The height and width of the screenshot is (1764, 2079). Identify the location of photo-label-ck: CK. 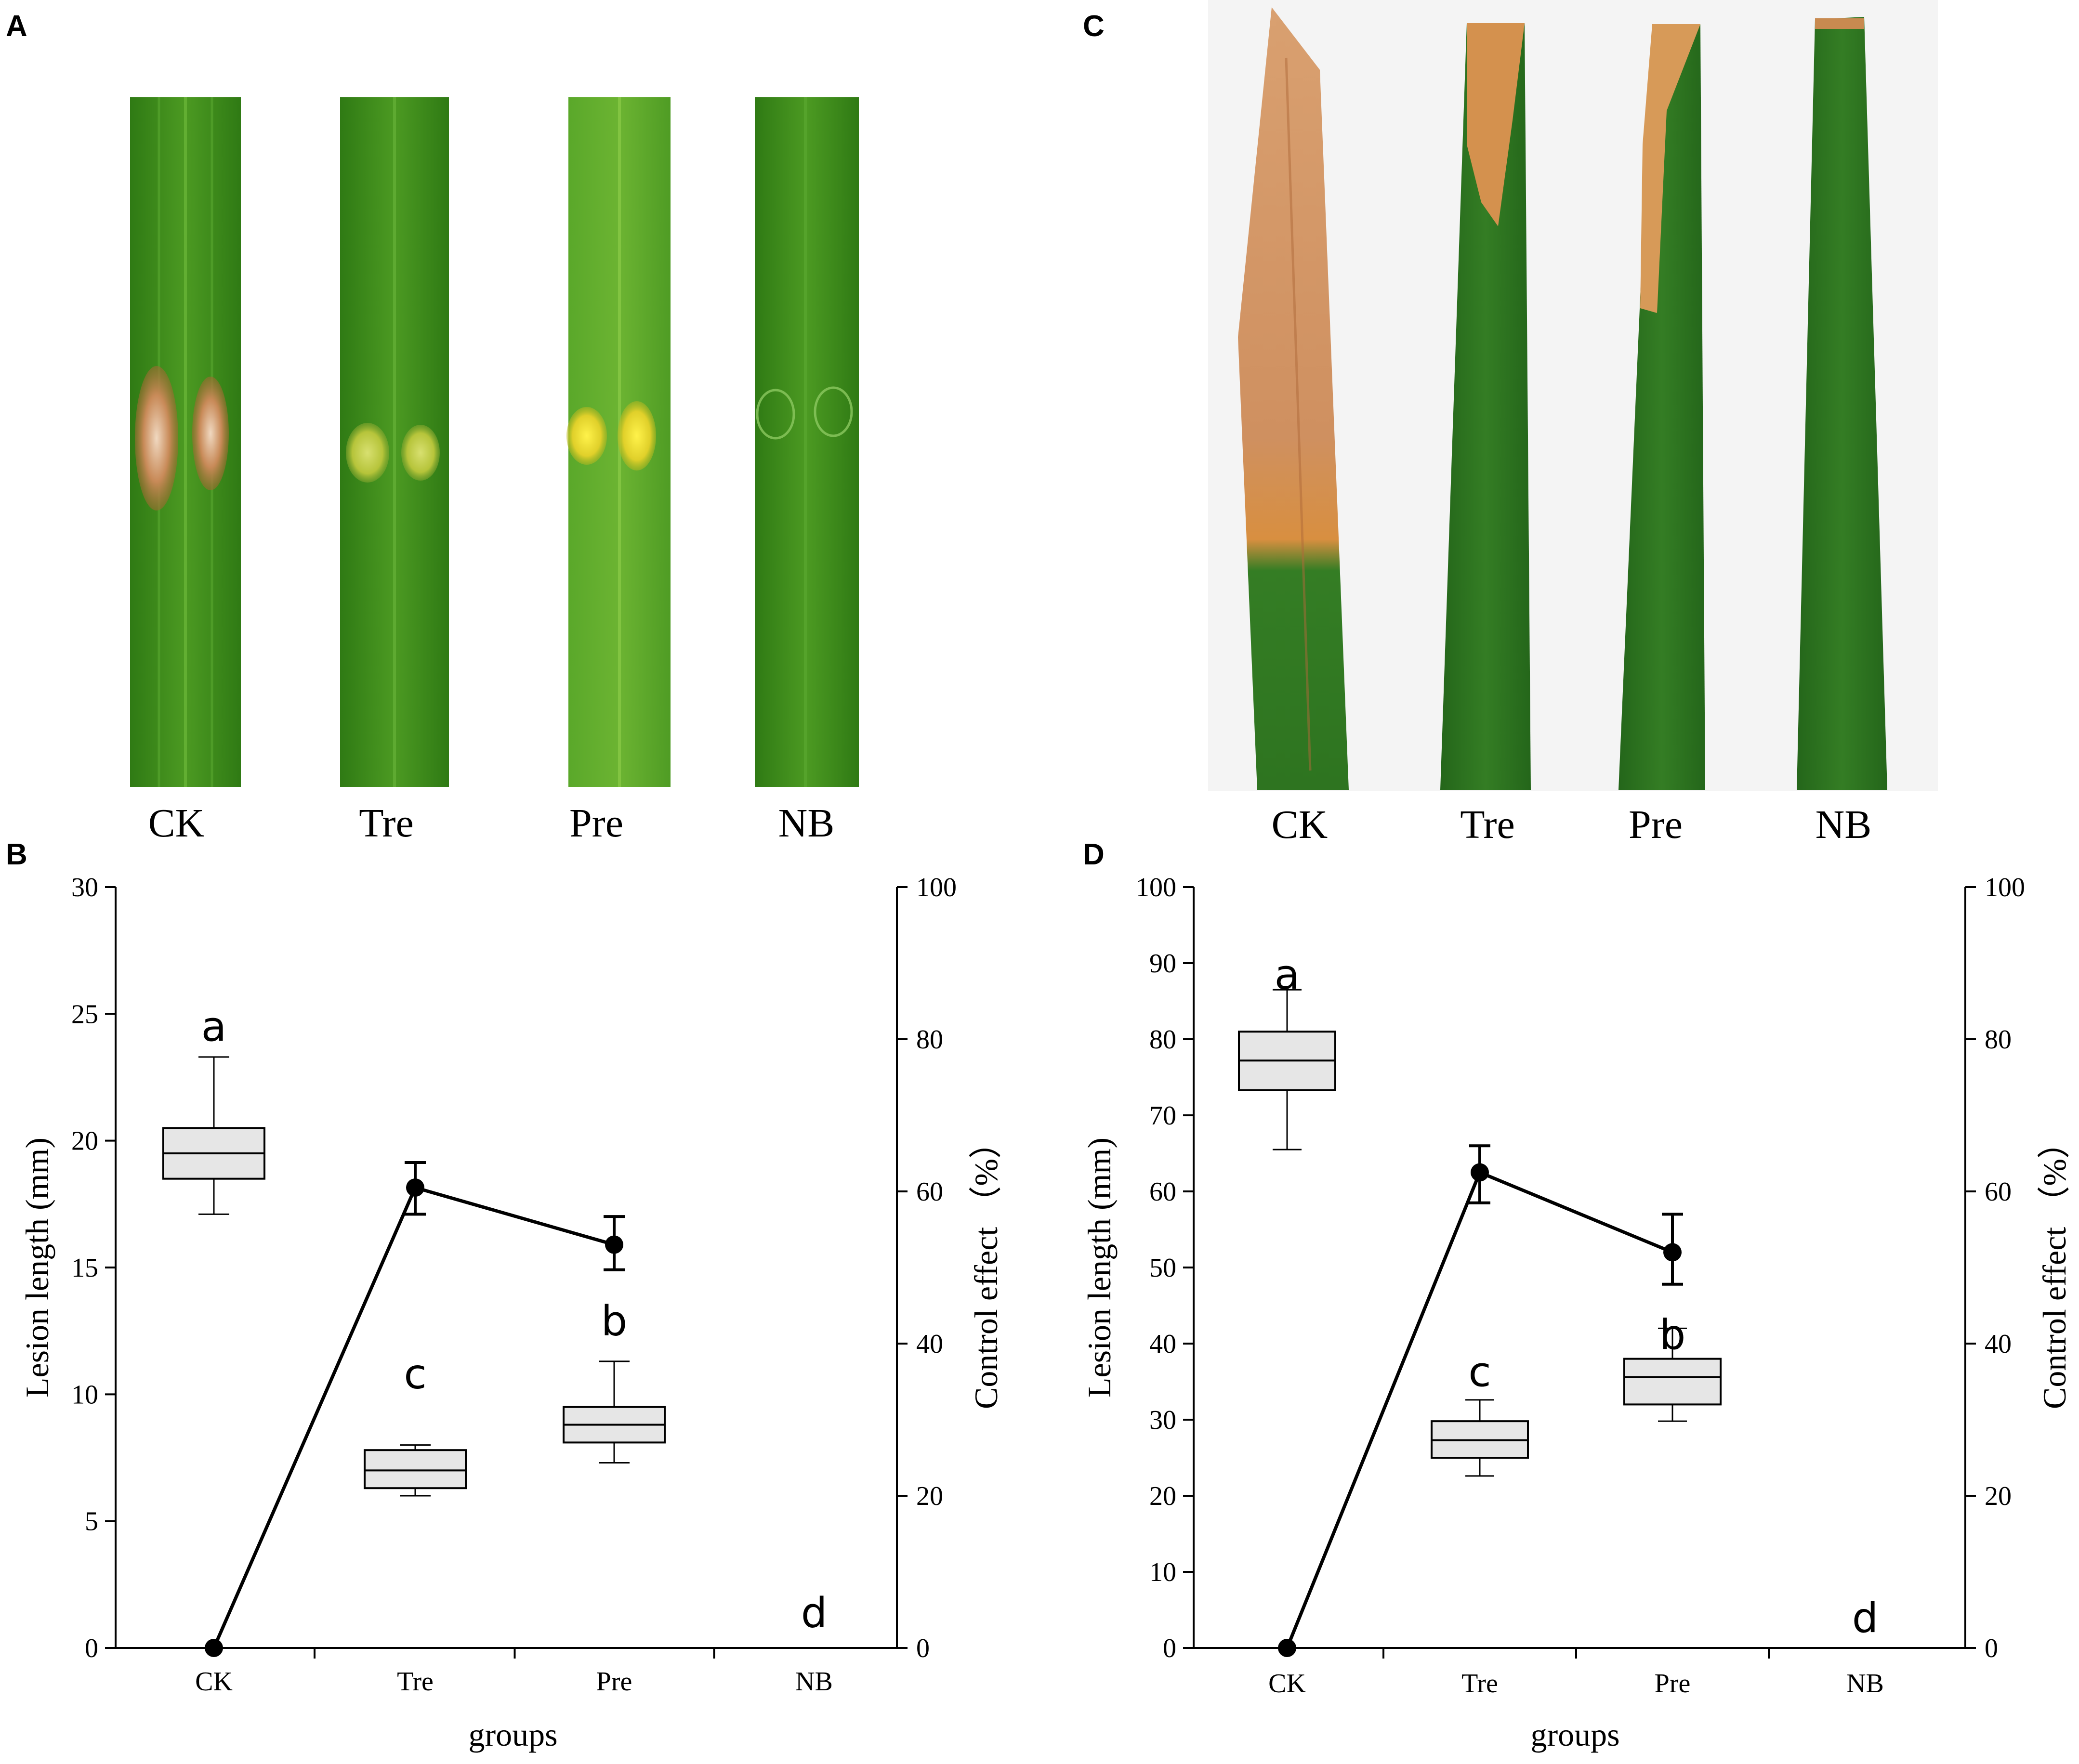
(176, 823).